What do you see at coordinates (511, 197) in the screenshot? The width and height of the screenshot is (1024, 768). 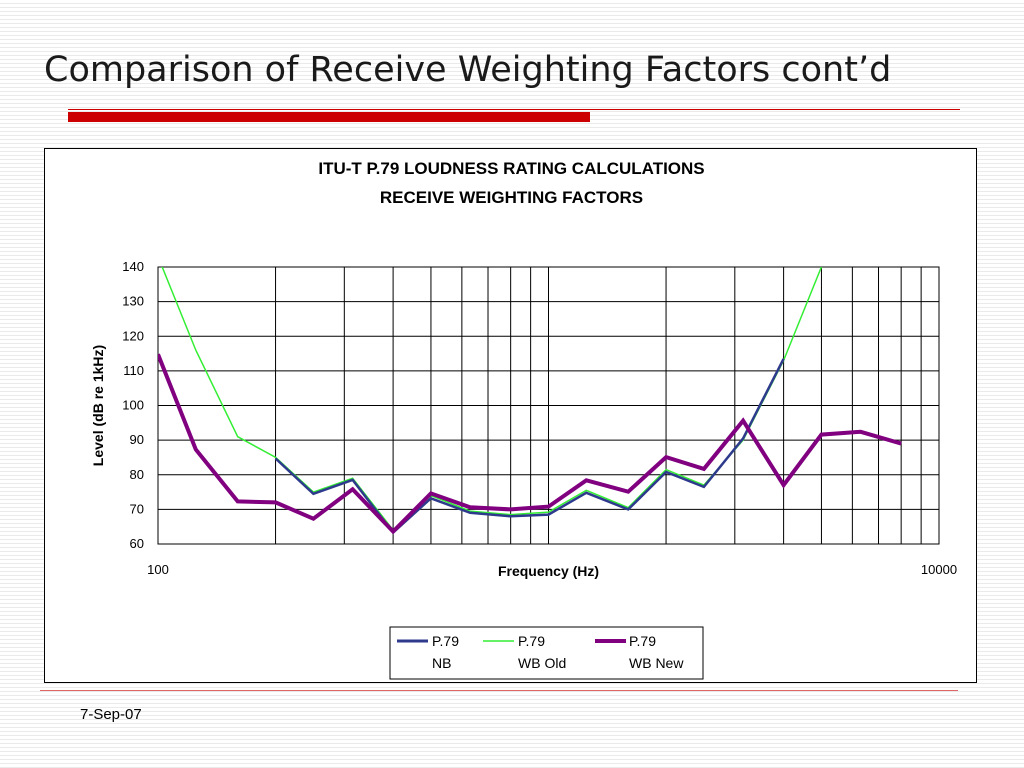 I see `chart-subtitle: RECEIVE WEIGHTING FACTORS` at bounding box center [511, 197].